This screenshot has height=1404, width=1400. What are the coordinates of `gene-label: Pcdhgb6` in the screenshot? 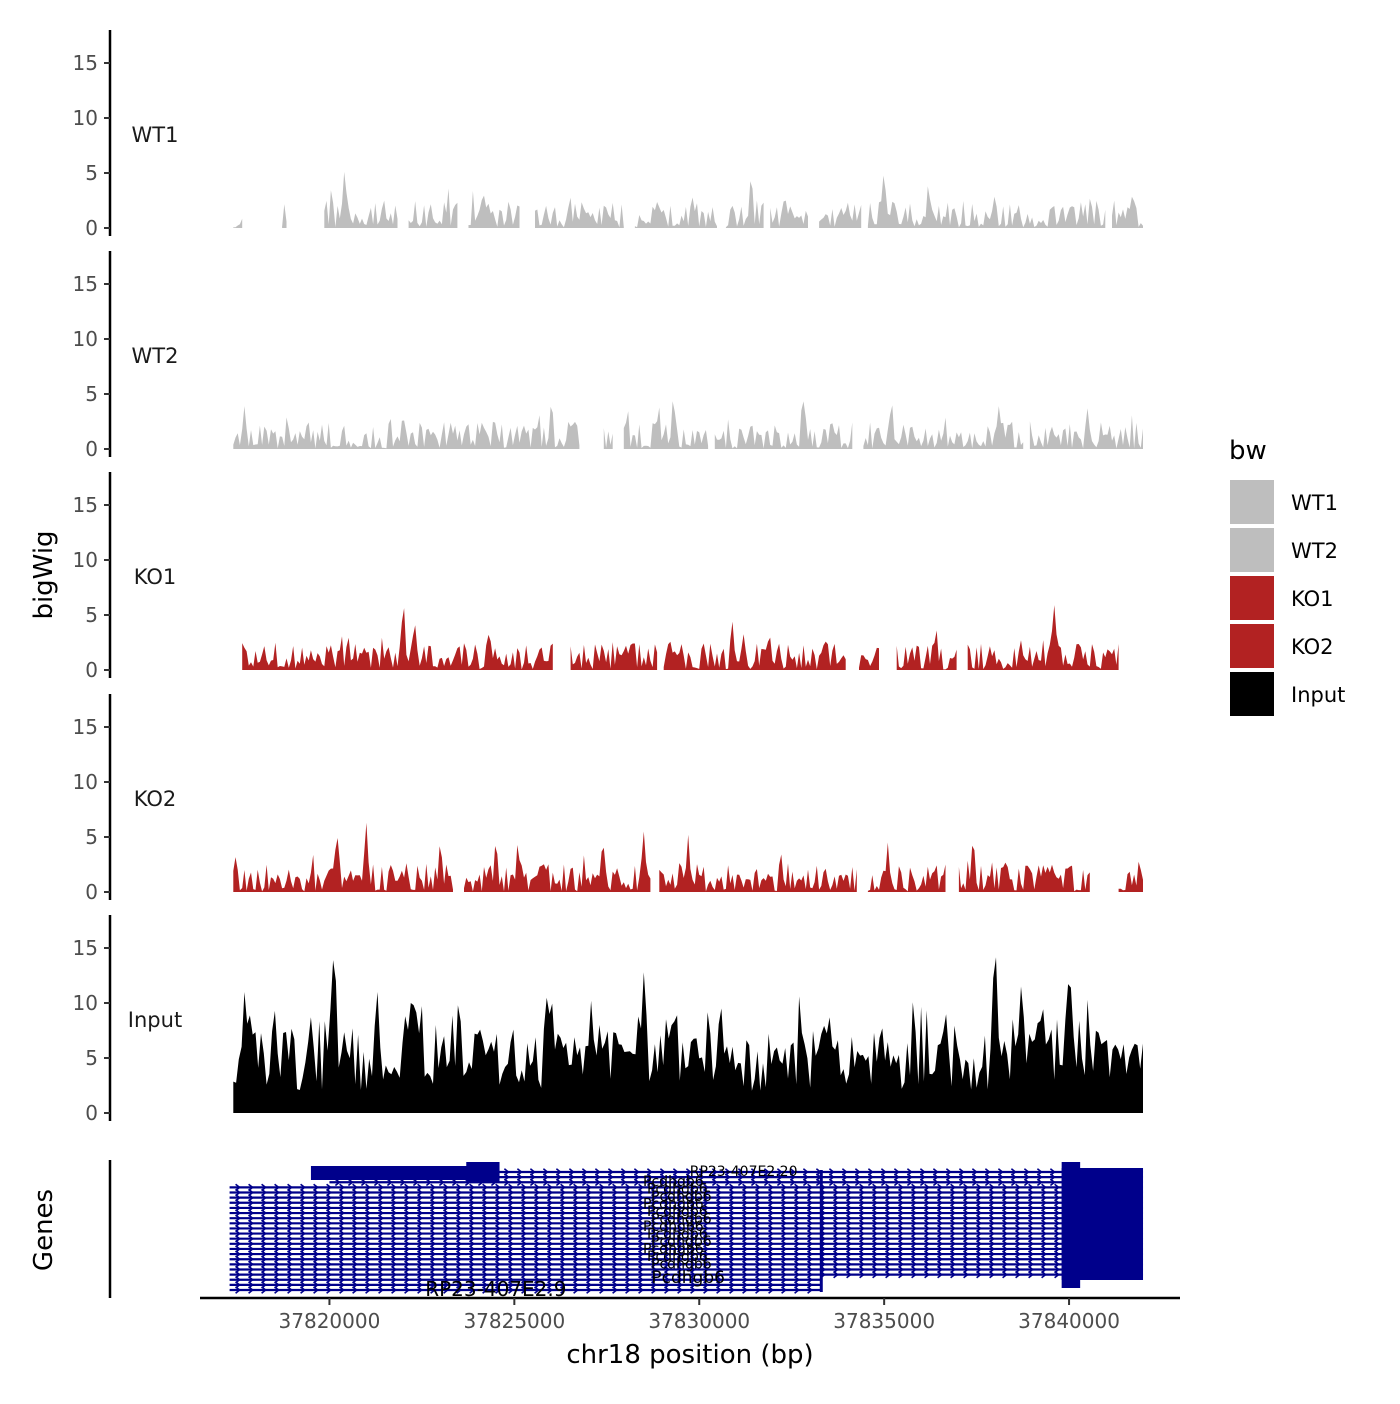 It's located at (688, 1278).